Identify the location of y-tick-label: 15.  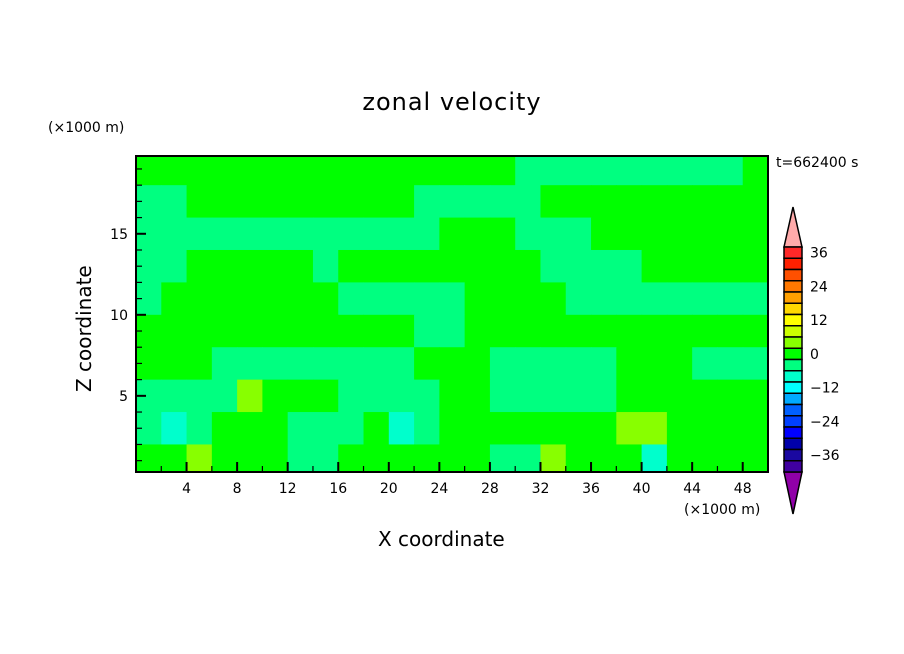
(119, 235).